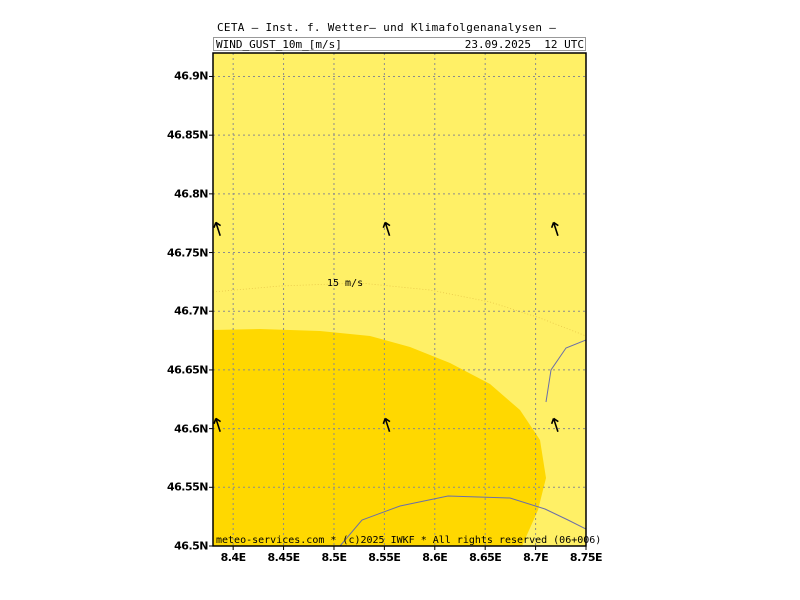 This screenshot has height=600, width=800. What do you see at coordinates (279, 44) in the screenshot?
I see `field-name: WIND_GUST_10m_[m/s]` at bounding box center [279, 44].